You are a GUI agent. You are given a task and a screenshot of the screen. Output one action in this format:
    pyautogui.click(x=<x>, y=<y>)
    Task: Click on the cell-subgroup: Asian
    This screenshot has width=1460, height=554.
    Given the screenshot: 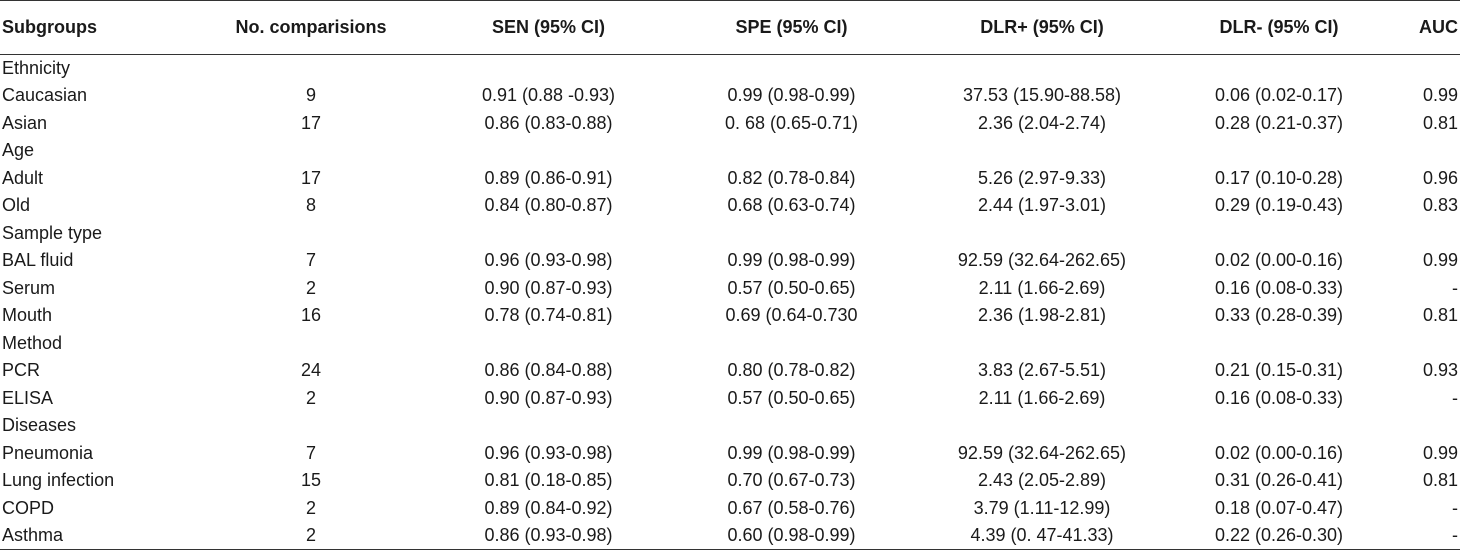 What is the action you would take?
    pyautogui.click(x=25, y=122)
    